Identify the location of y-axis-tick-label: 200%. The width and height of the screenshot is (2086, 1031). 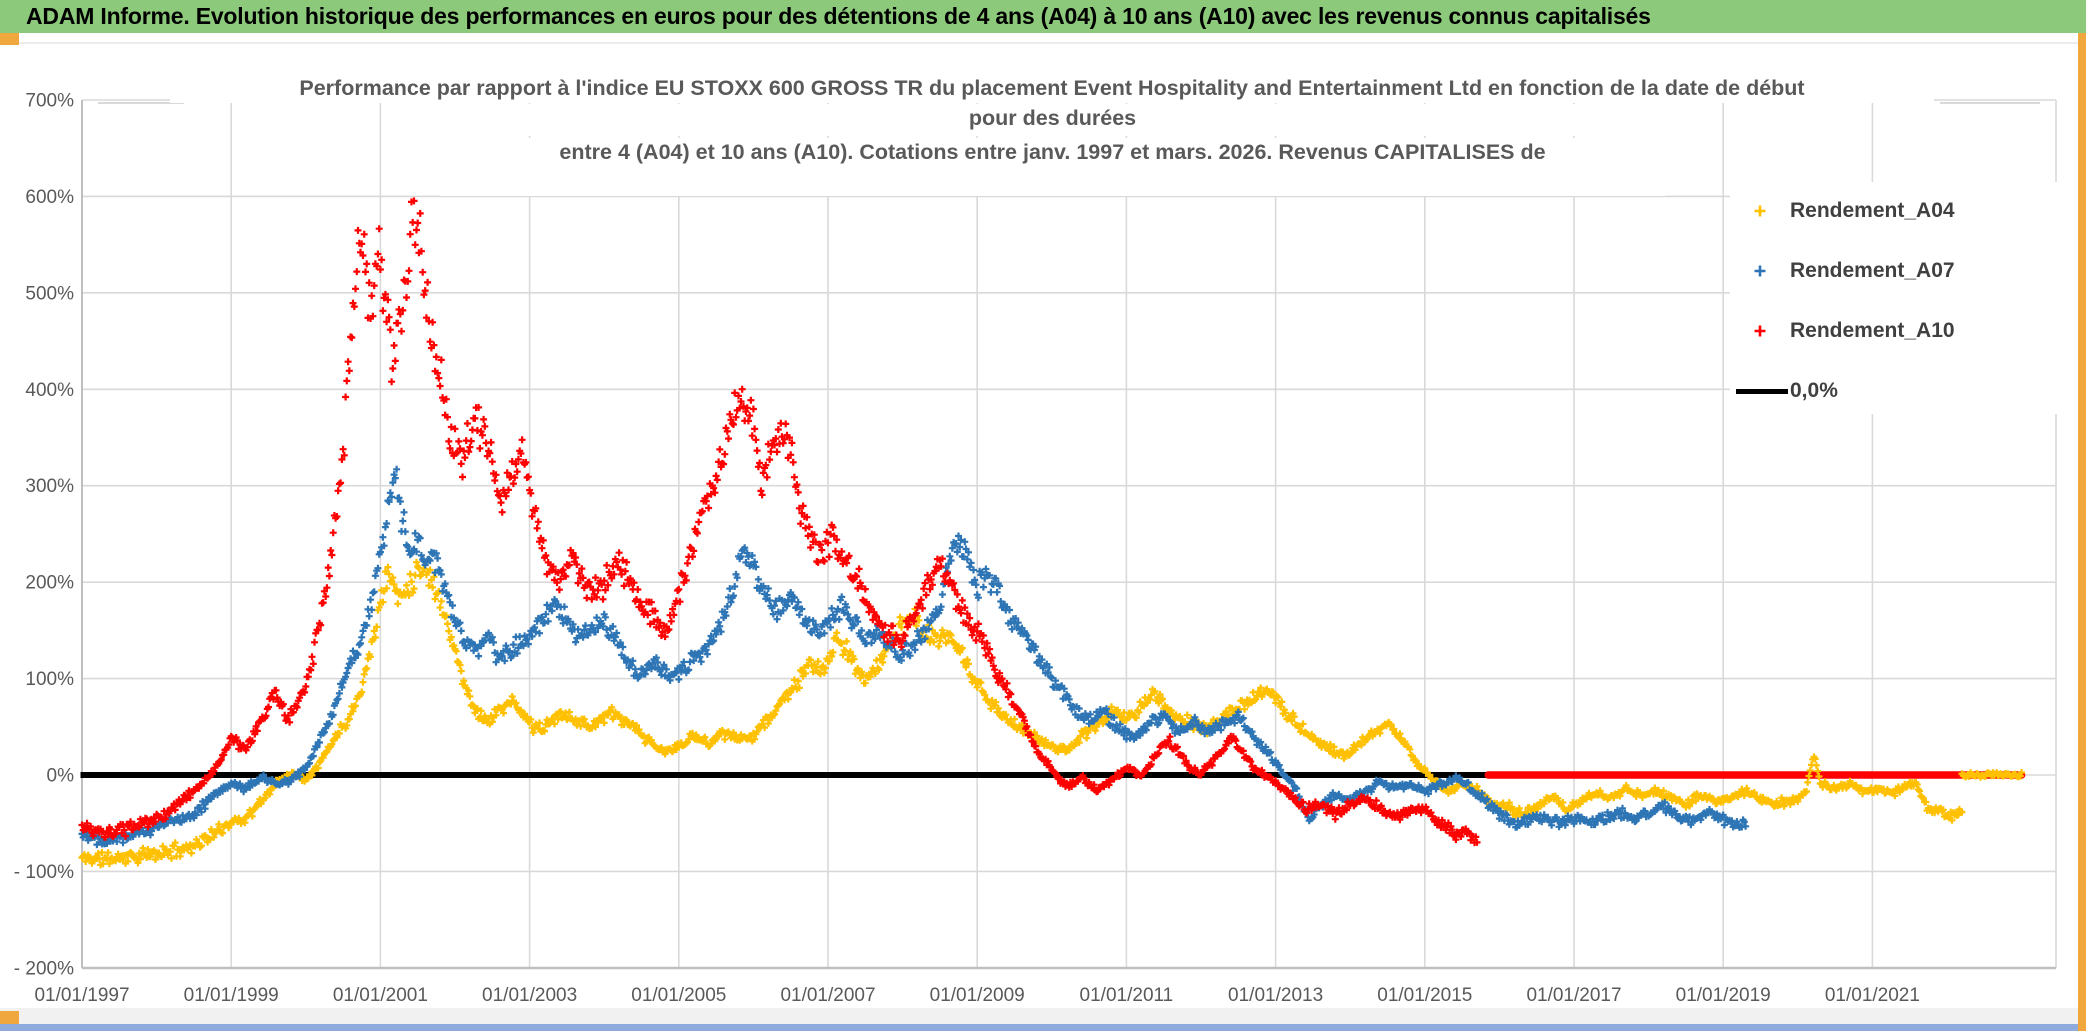
(49, 583).